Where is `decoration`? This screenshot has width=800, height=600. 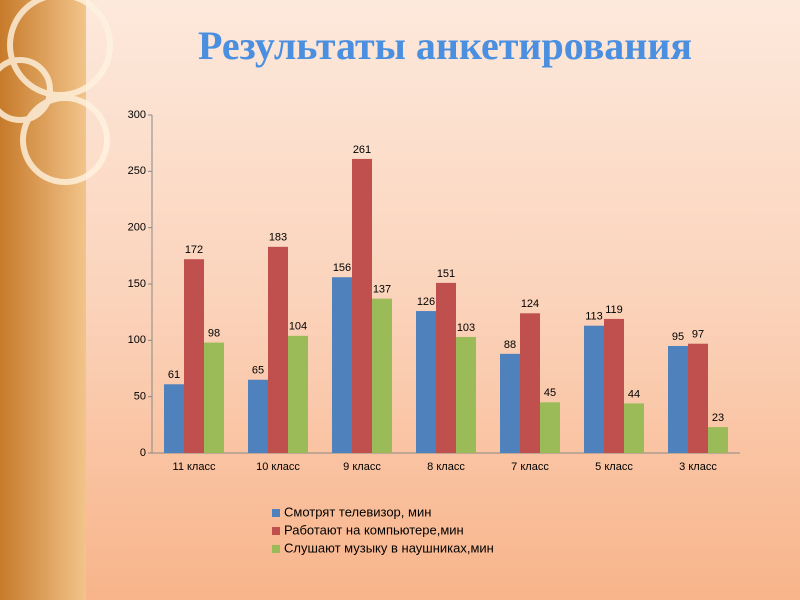 decoration is located at coordinates (56, 92).